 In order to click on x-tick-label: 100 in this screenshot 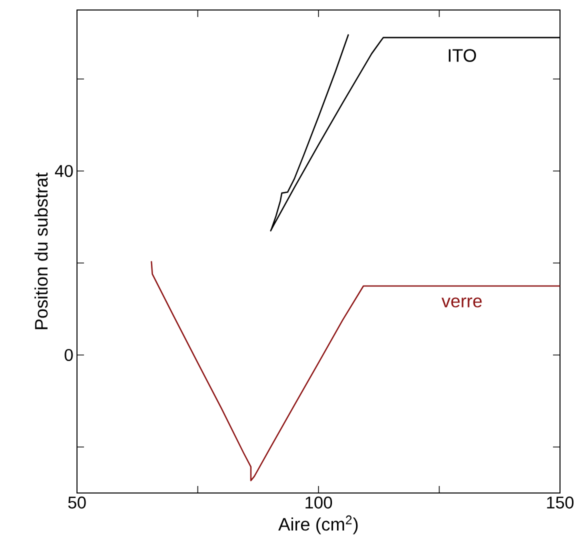, I will do `click(319, 502)`.